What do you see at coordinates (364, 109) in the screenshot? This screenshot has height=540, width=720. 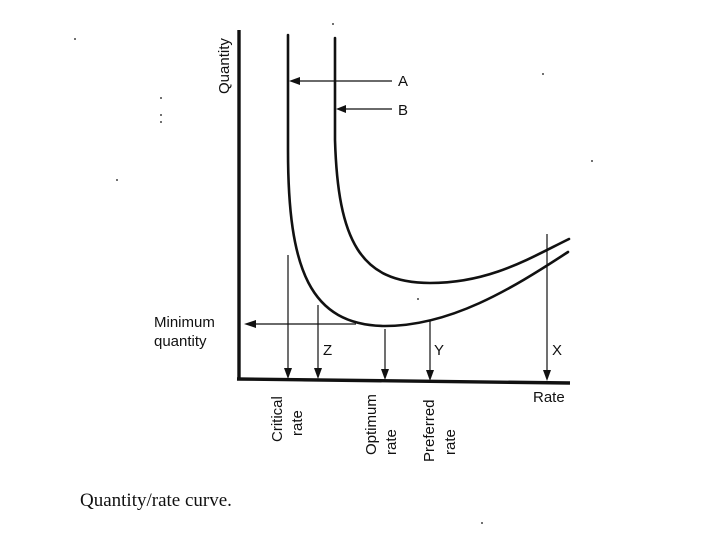 I see `pointer-b` at bounding box center [364, 109].